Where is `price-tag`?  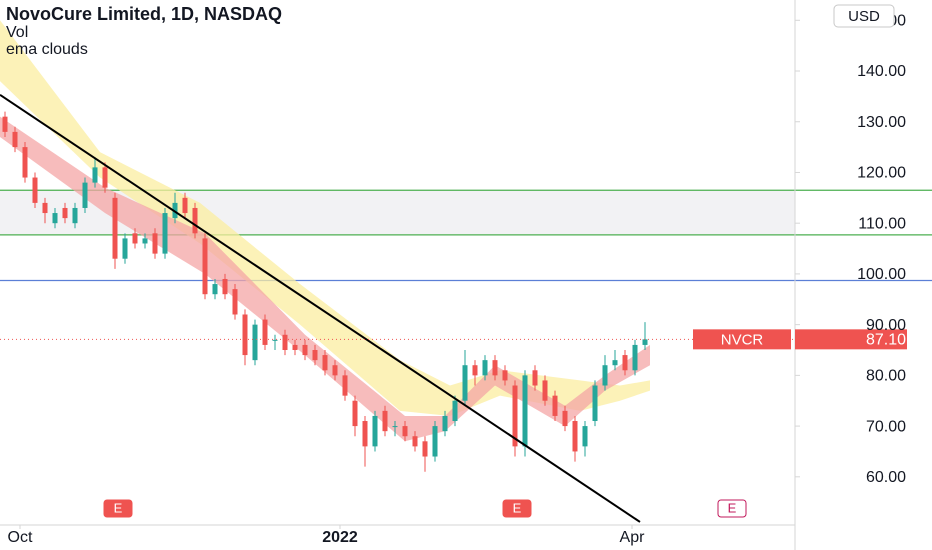
price-tag is located at coordinates (851, 339).